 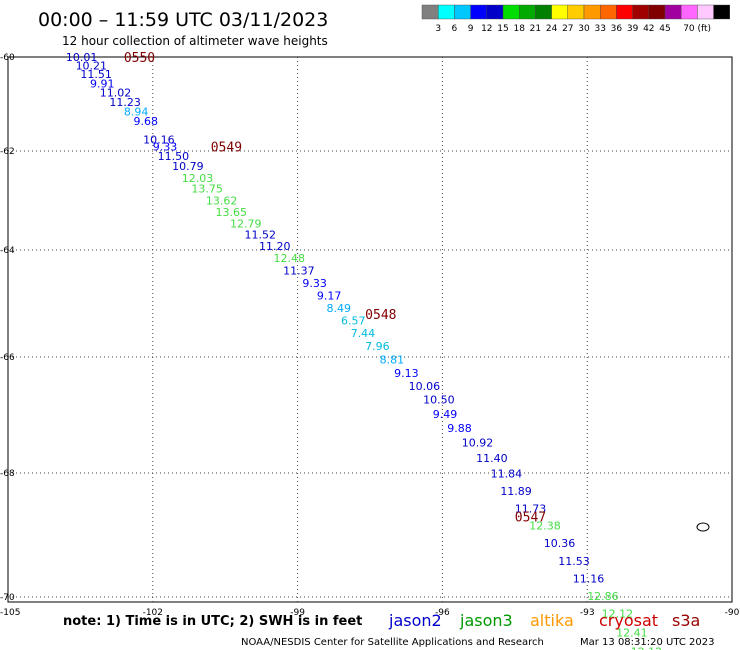 I want to click on swh-value-label: 10.21, so click(x=92, y=65).